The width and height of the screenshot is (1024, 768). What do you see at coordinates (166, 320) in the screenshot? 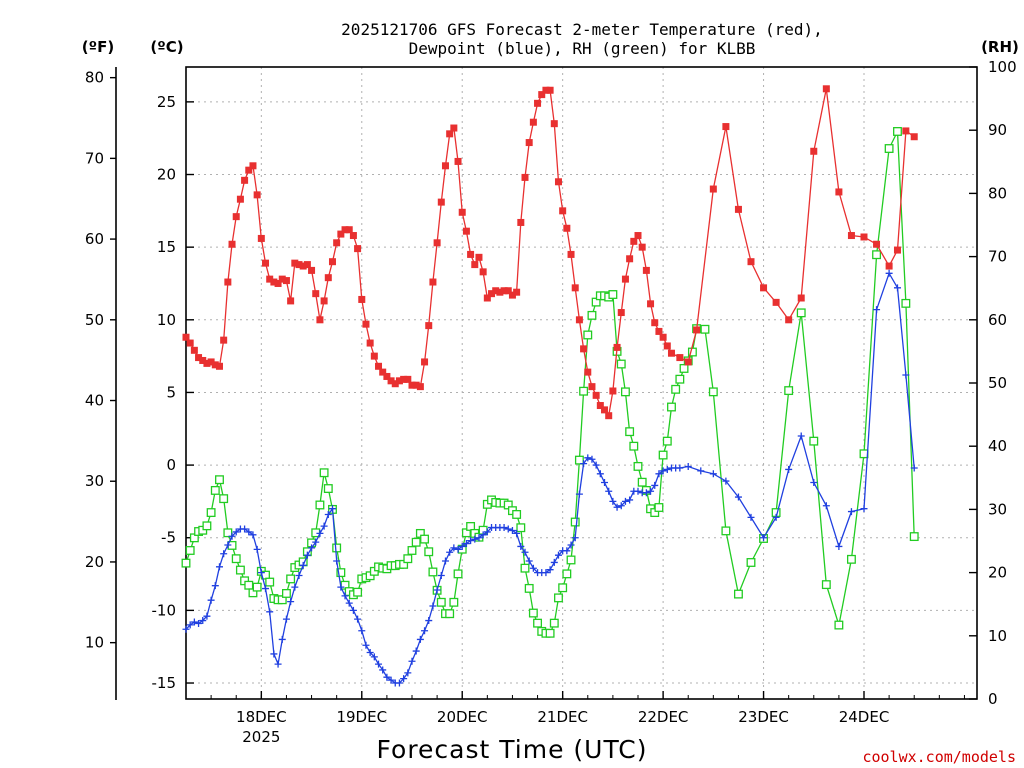
I see `celsius-tick-label: 10` at bounding box center [166, 320].